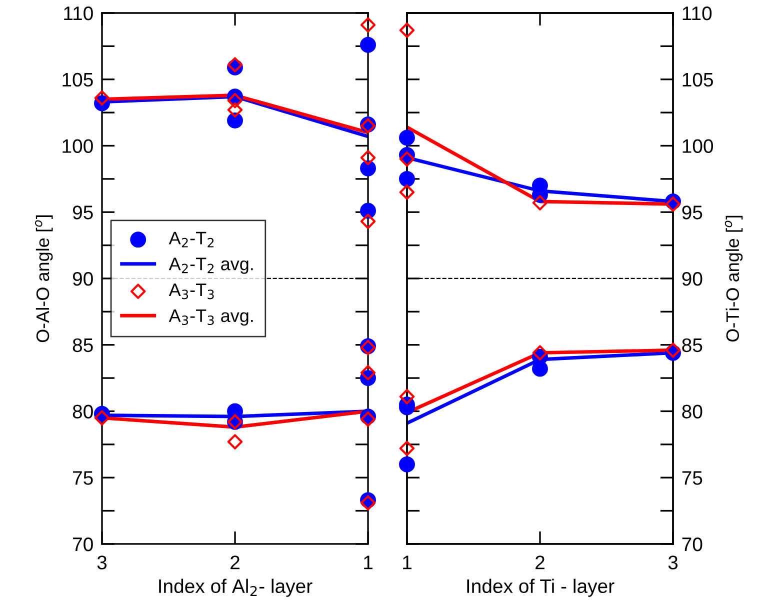 The image size is (764, 613). Describe the element at coordinates (82, 213) in the screenshot. I see `y-tick-label: 95` at that location.